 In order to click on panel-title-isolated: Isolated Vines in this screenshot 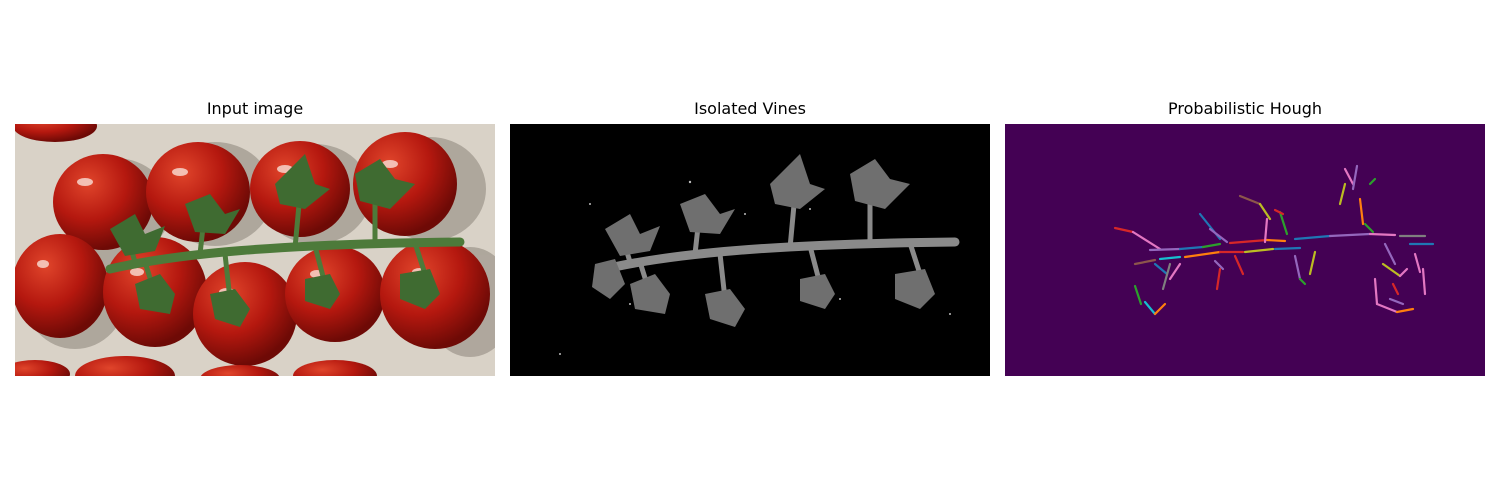, I will do `click(750, 108)`.